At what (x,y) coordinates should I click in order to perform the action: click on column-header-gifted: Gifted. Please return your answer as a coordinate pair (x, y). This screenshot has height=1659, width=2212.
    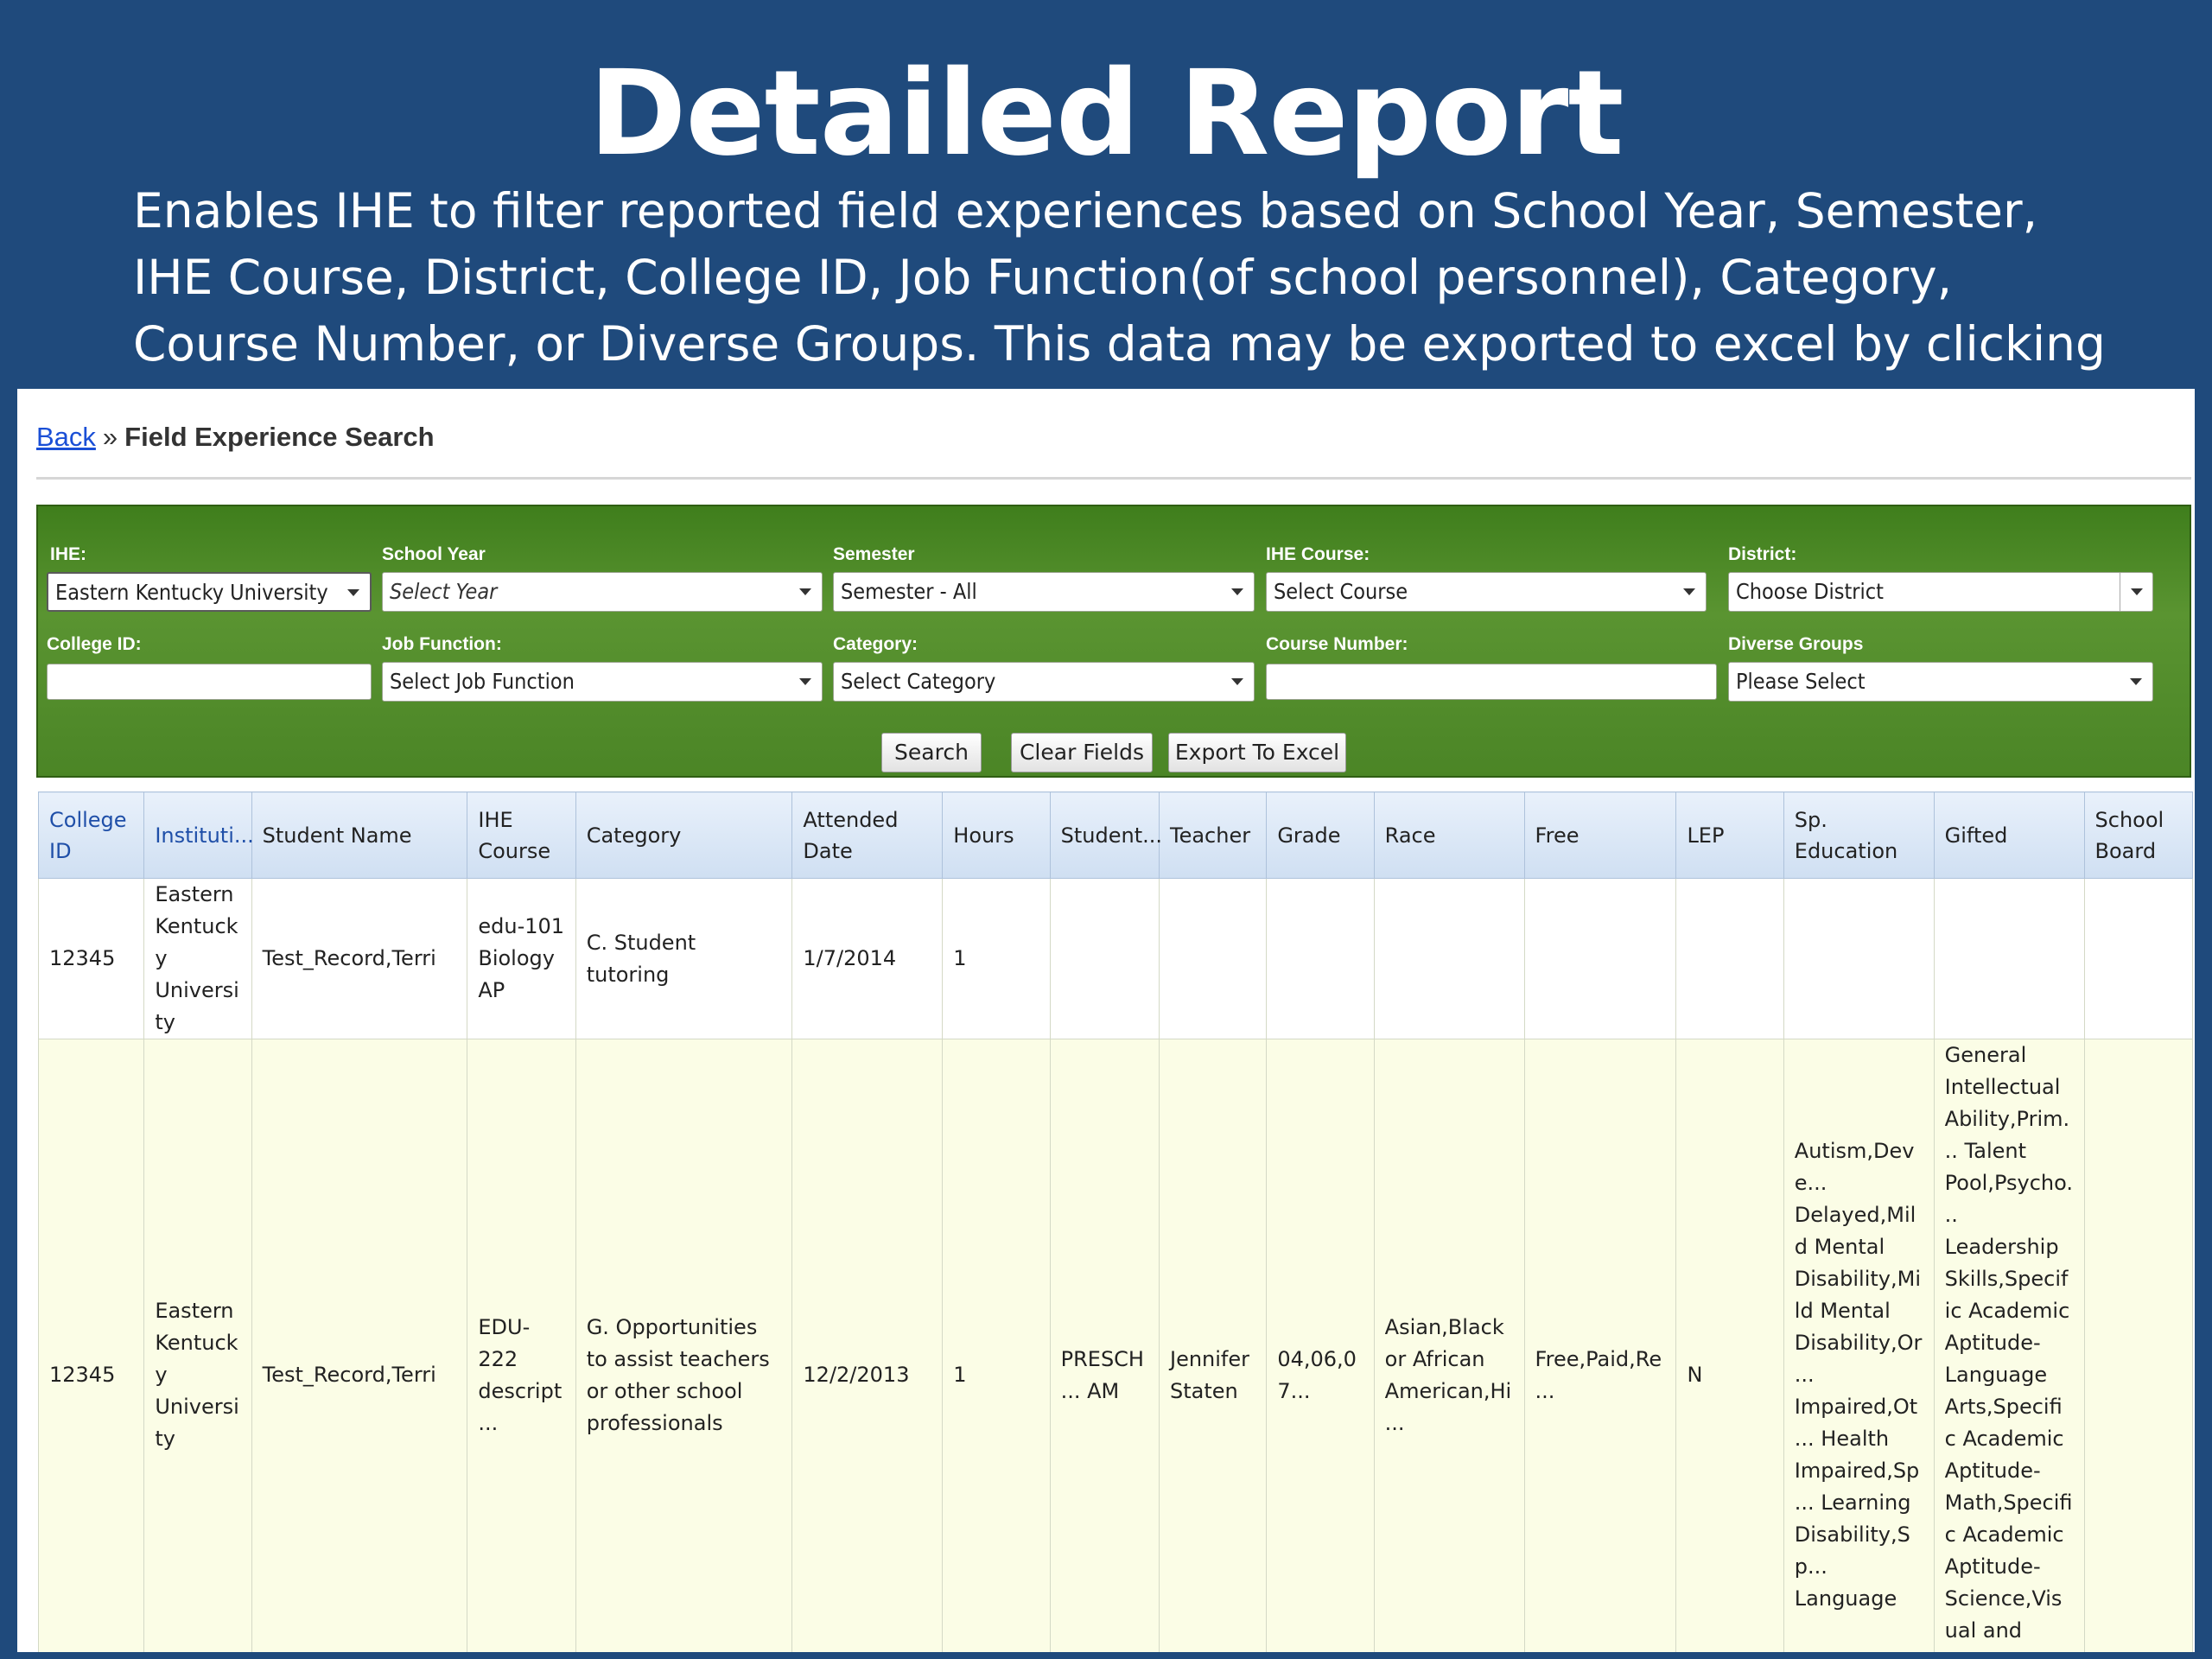
    Looking at the image, I should click on (2009, 835).